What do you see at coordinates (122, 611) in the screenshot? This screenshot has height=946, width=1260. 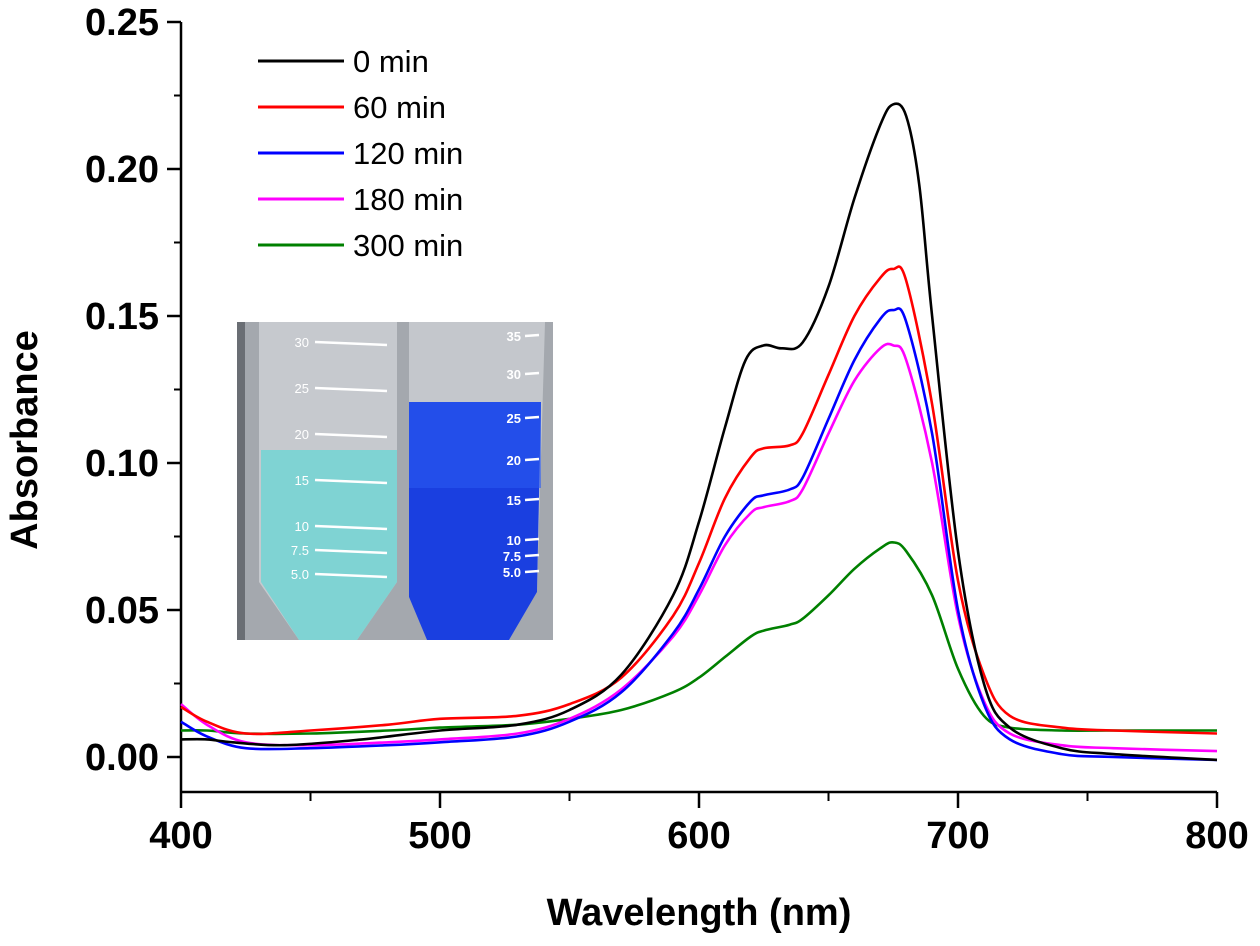 I see `y-tick-label: 0.05` at bounding box center [122, 611].